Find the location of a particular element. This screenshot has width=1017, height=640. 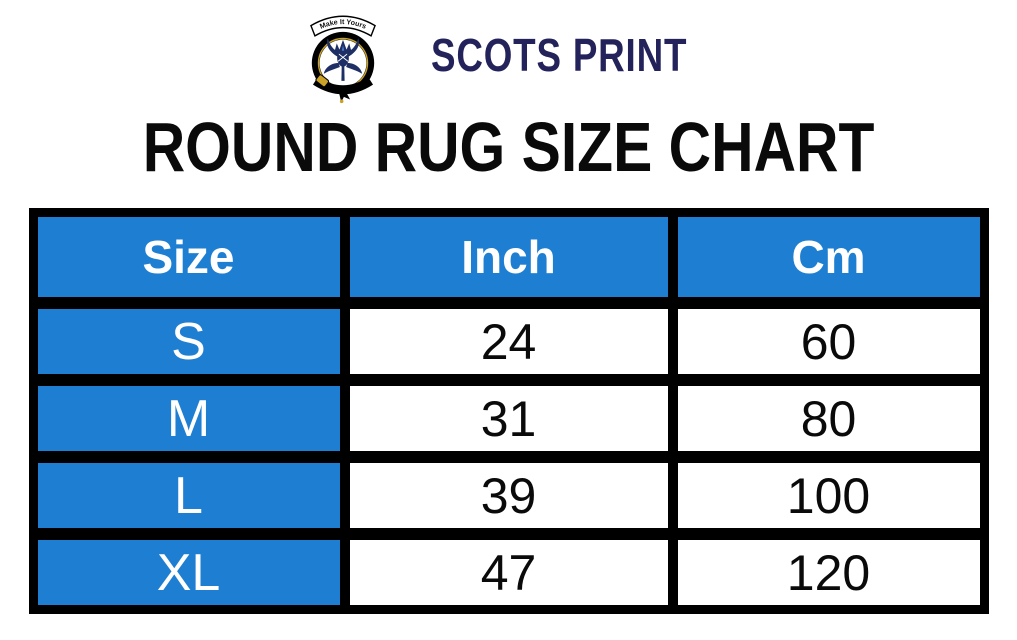

row-s-cm-value: 60 is located at coordinates (828, 341).